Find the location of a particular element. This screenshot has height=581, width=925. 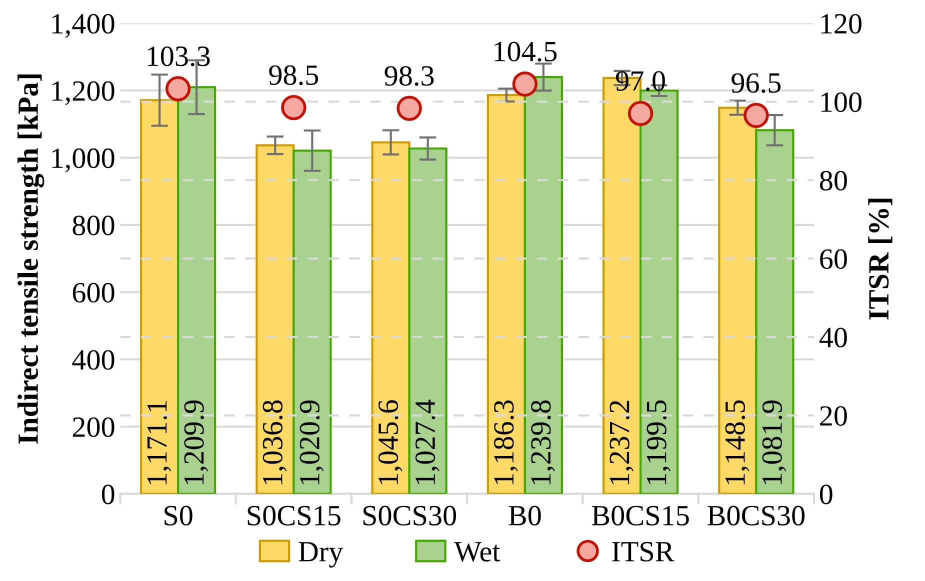

y-tick-label: 800 is located at coordinates (93, 226).